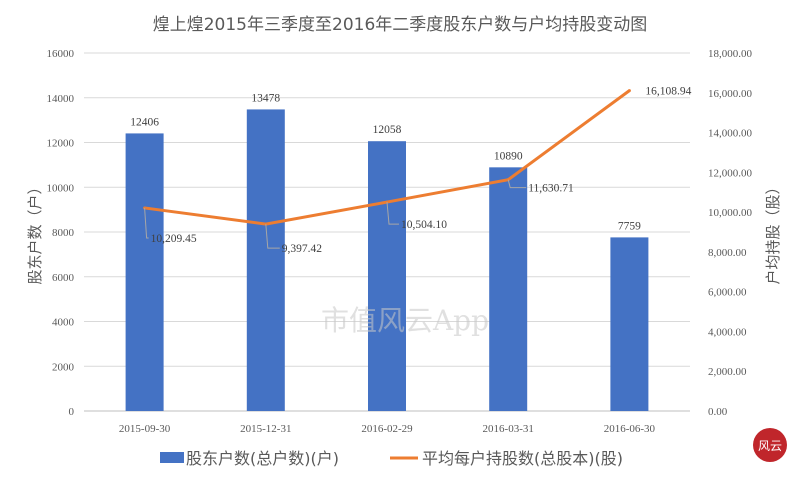 Image resolution: width=803 pixels, height=482 pixels. What do you see at coordinates (61, 144) in the screenshot?
I see `y-tick-label: 12000` at bounding box center [61, 144].